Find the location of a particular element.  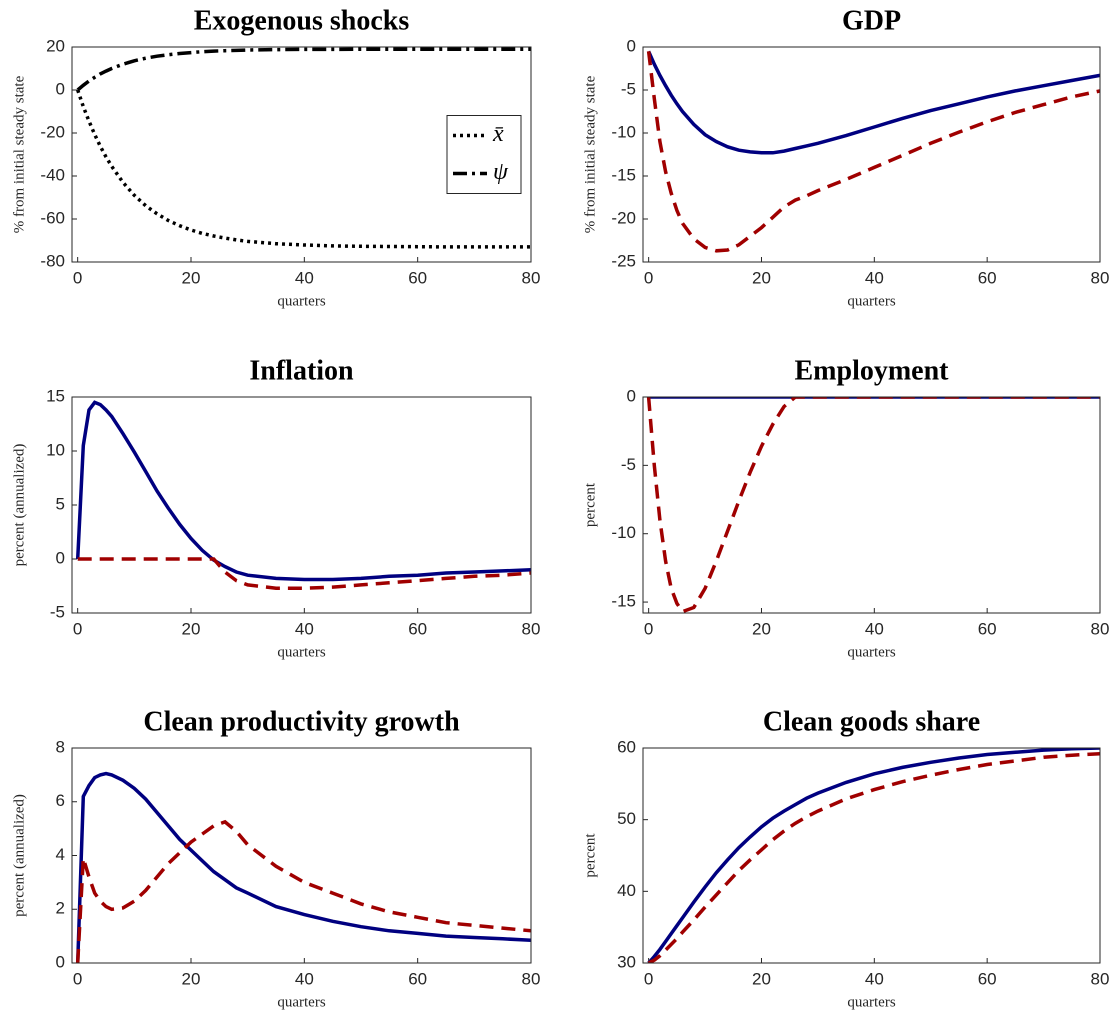

y-tick-label: -60 is located at coordinates (52, 217).